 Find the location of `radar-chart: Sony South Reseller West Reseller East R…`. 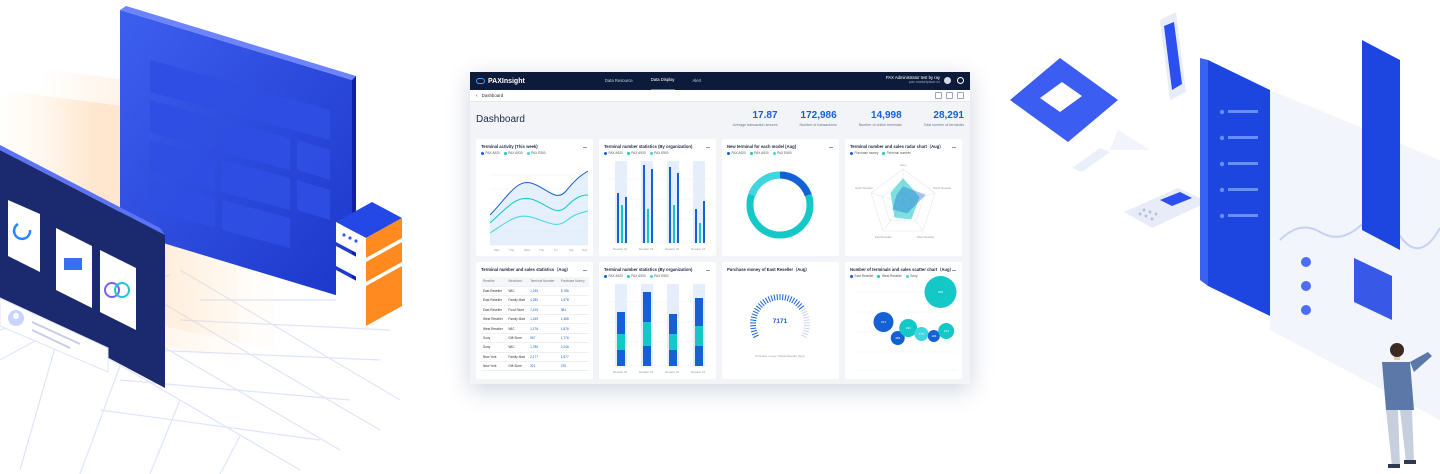

radar-chart: Sony South Reseller West Reseller East R… is located at coordinates (903, 201).